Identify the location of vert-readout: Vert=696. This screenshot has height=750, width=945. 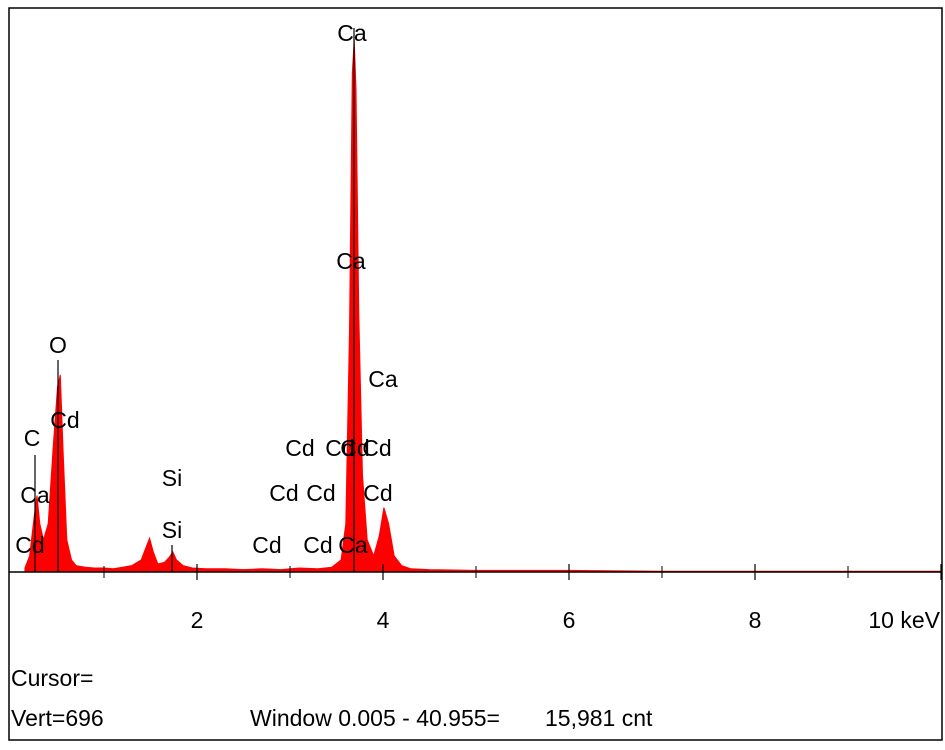
(57, 718).